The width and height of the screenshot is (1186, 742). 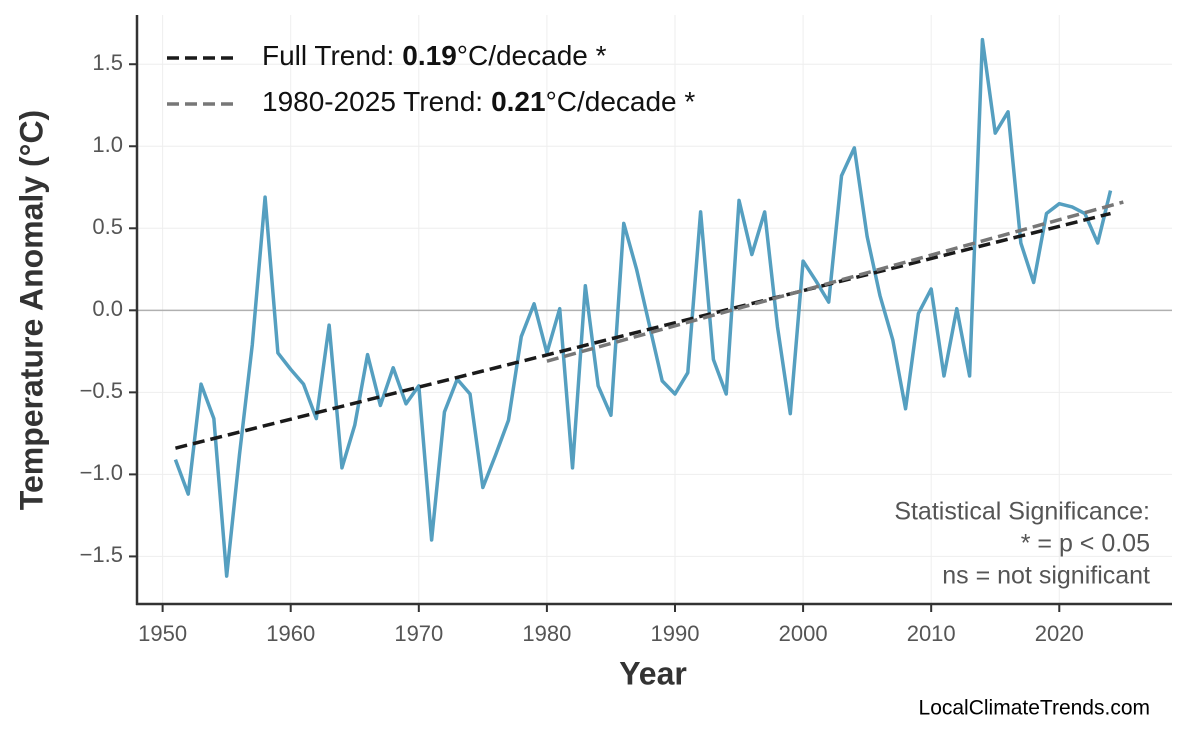 What do you see at coordinates (1085, 544) in the screenshot?
I see `annotation: * = p < 0.05` at bounding box center [1085, 544].